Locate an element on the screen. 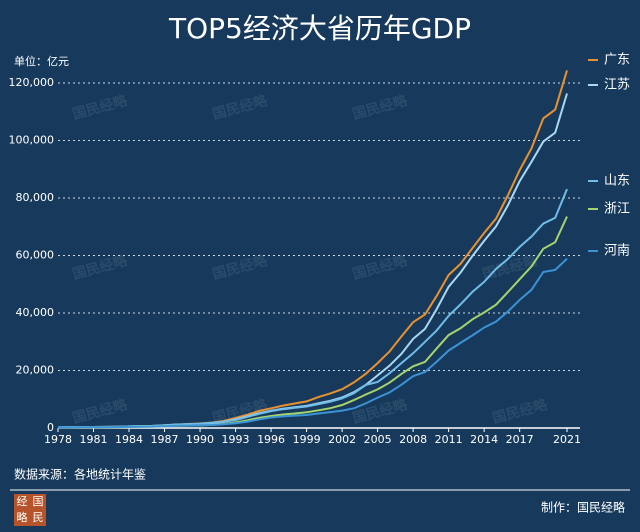 Image resolution: width=640 pixels, height=532 pixels. x-tick-label: 2021 is located at coordinates (567, 439).